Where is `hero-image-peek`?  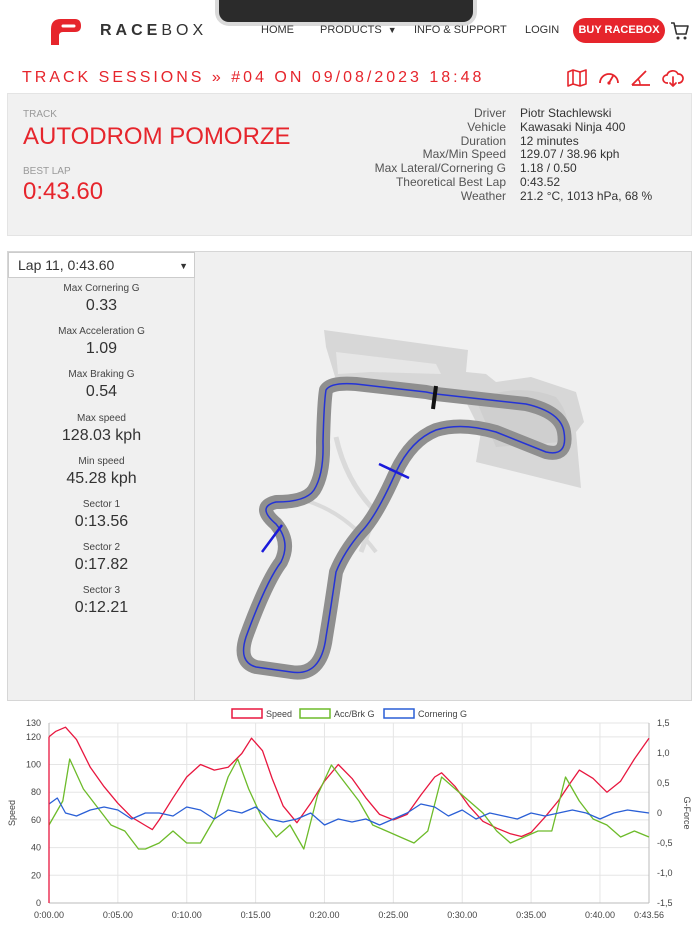
hero-image-peek is located at coordinates (346, 13).